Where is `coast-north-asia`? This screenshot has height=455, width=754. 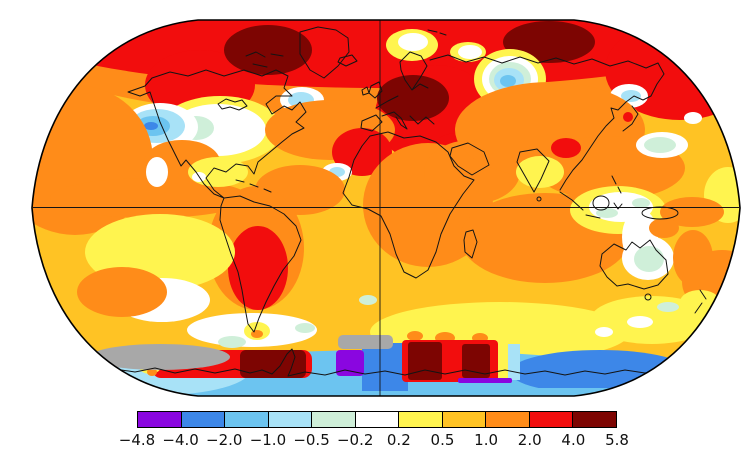 coast-north-asia is located at coordinates (544, 61).